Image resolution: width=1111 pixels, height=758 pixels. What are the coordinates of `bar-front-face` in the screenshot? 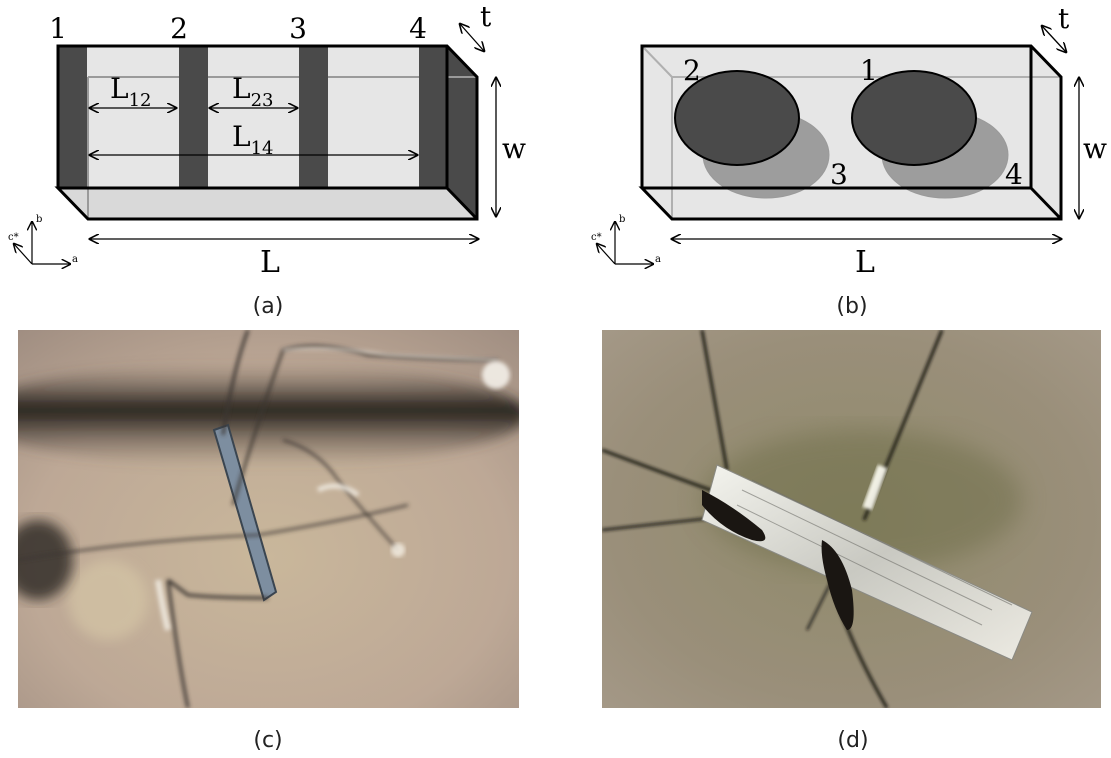 It's located at (252, 117).